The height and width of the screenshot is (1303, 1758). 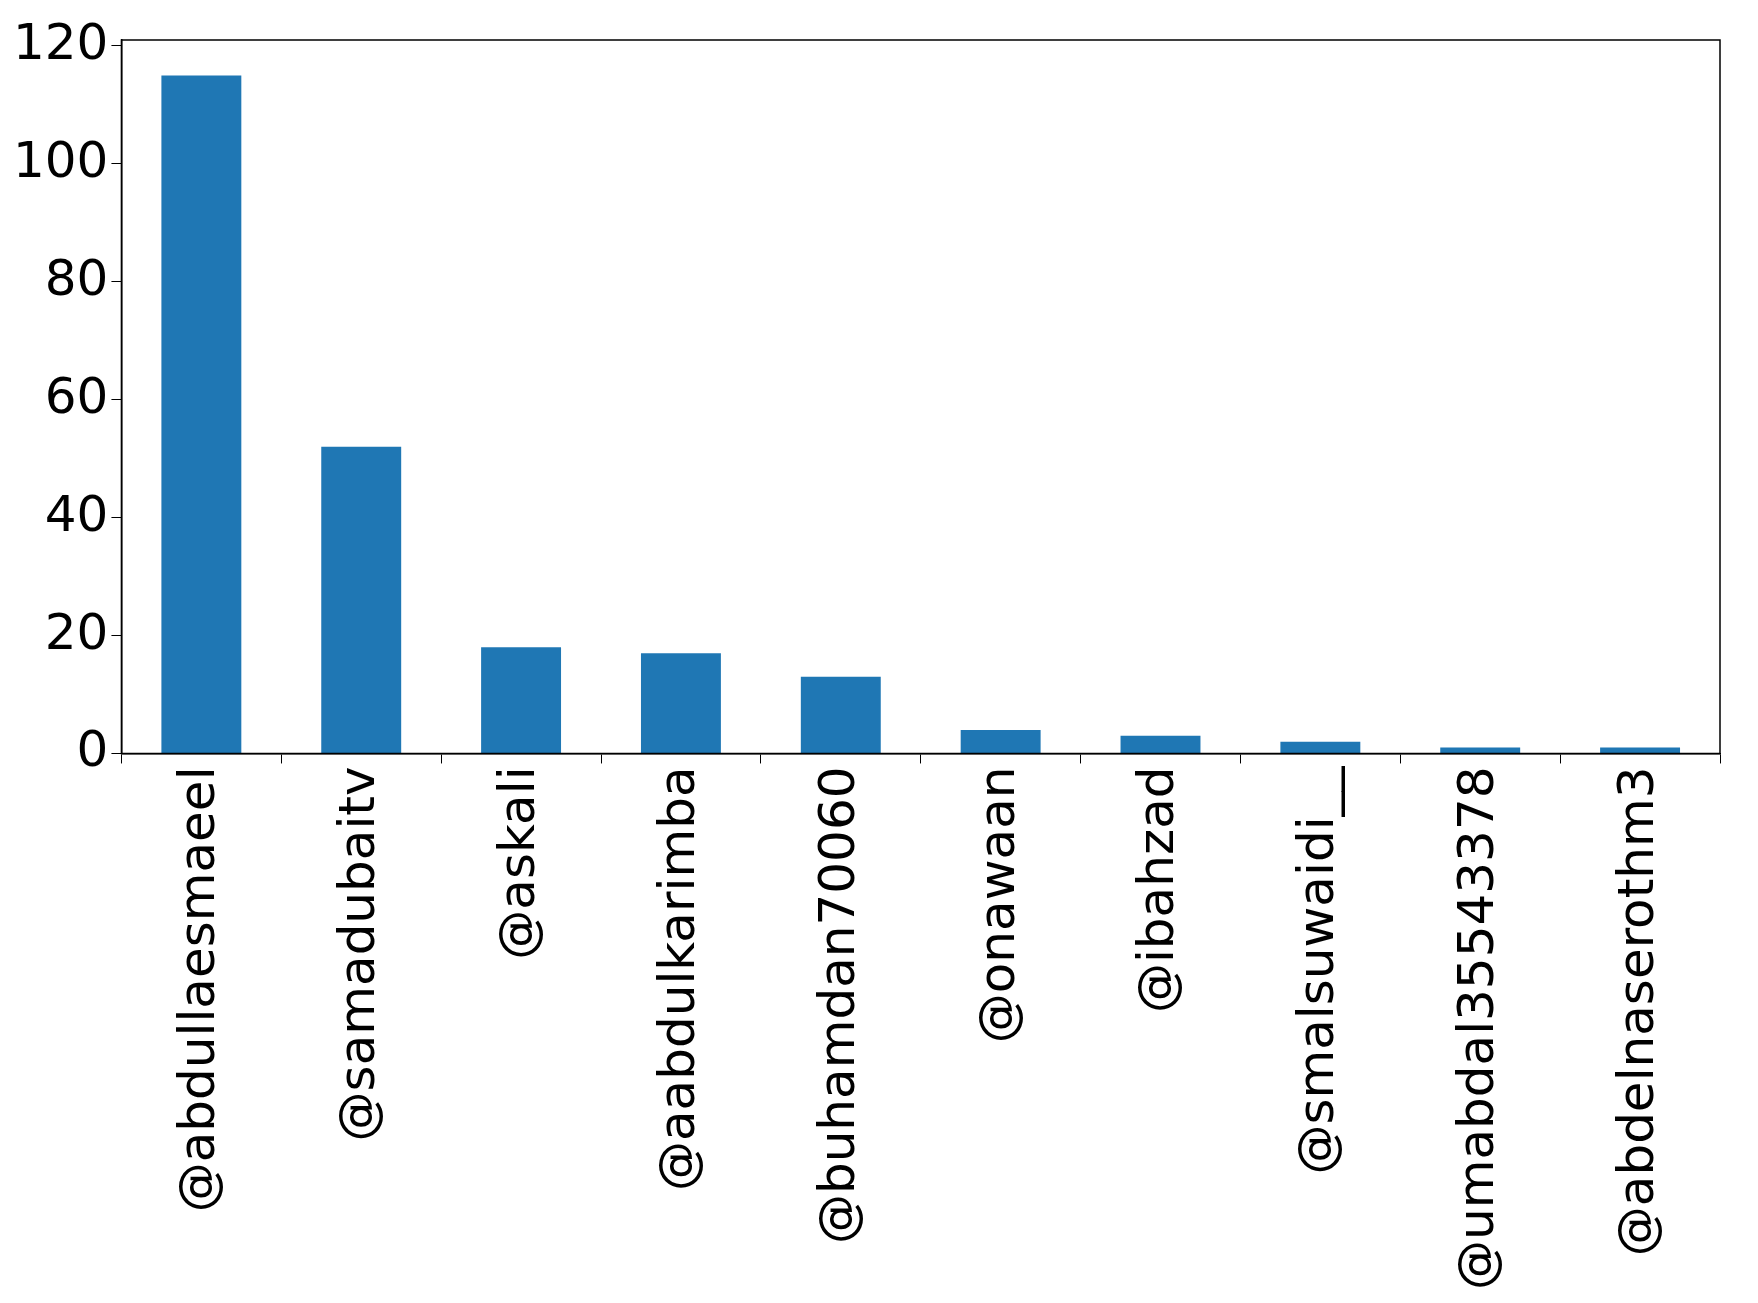 What do you see at coordinates (197, 989) in the screenshot?
I see `x-tick-label: @abdullaesmaeel` at bounding box center [197, 989].